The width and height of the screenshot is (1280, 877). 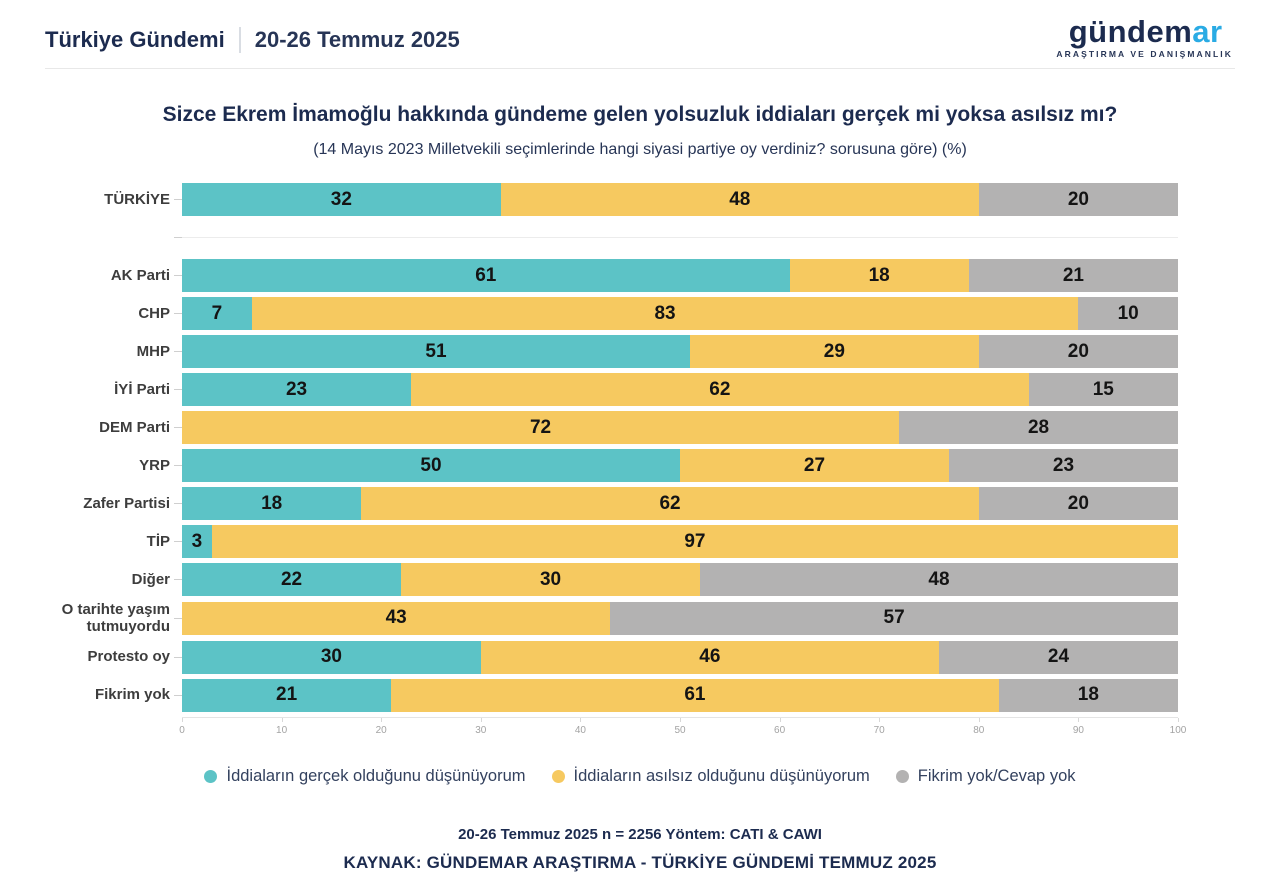 What do you see at coordinates (1058, 657) in the screenshot?
I see `bar-segment: 24` at bounding box center [1058, 657].